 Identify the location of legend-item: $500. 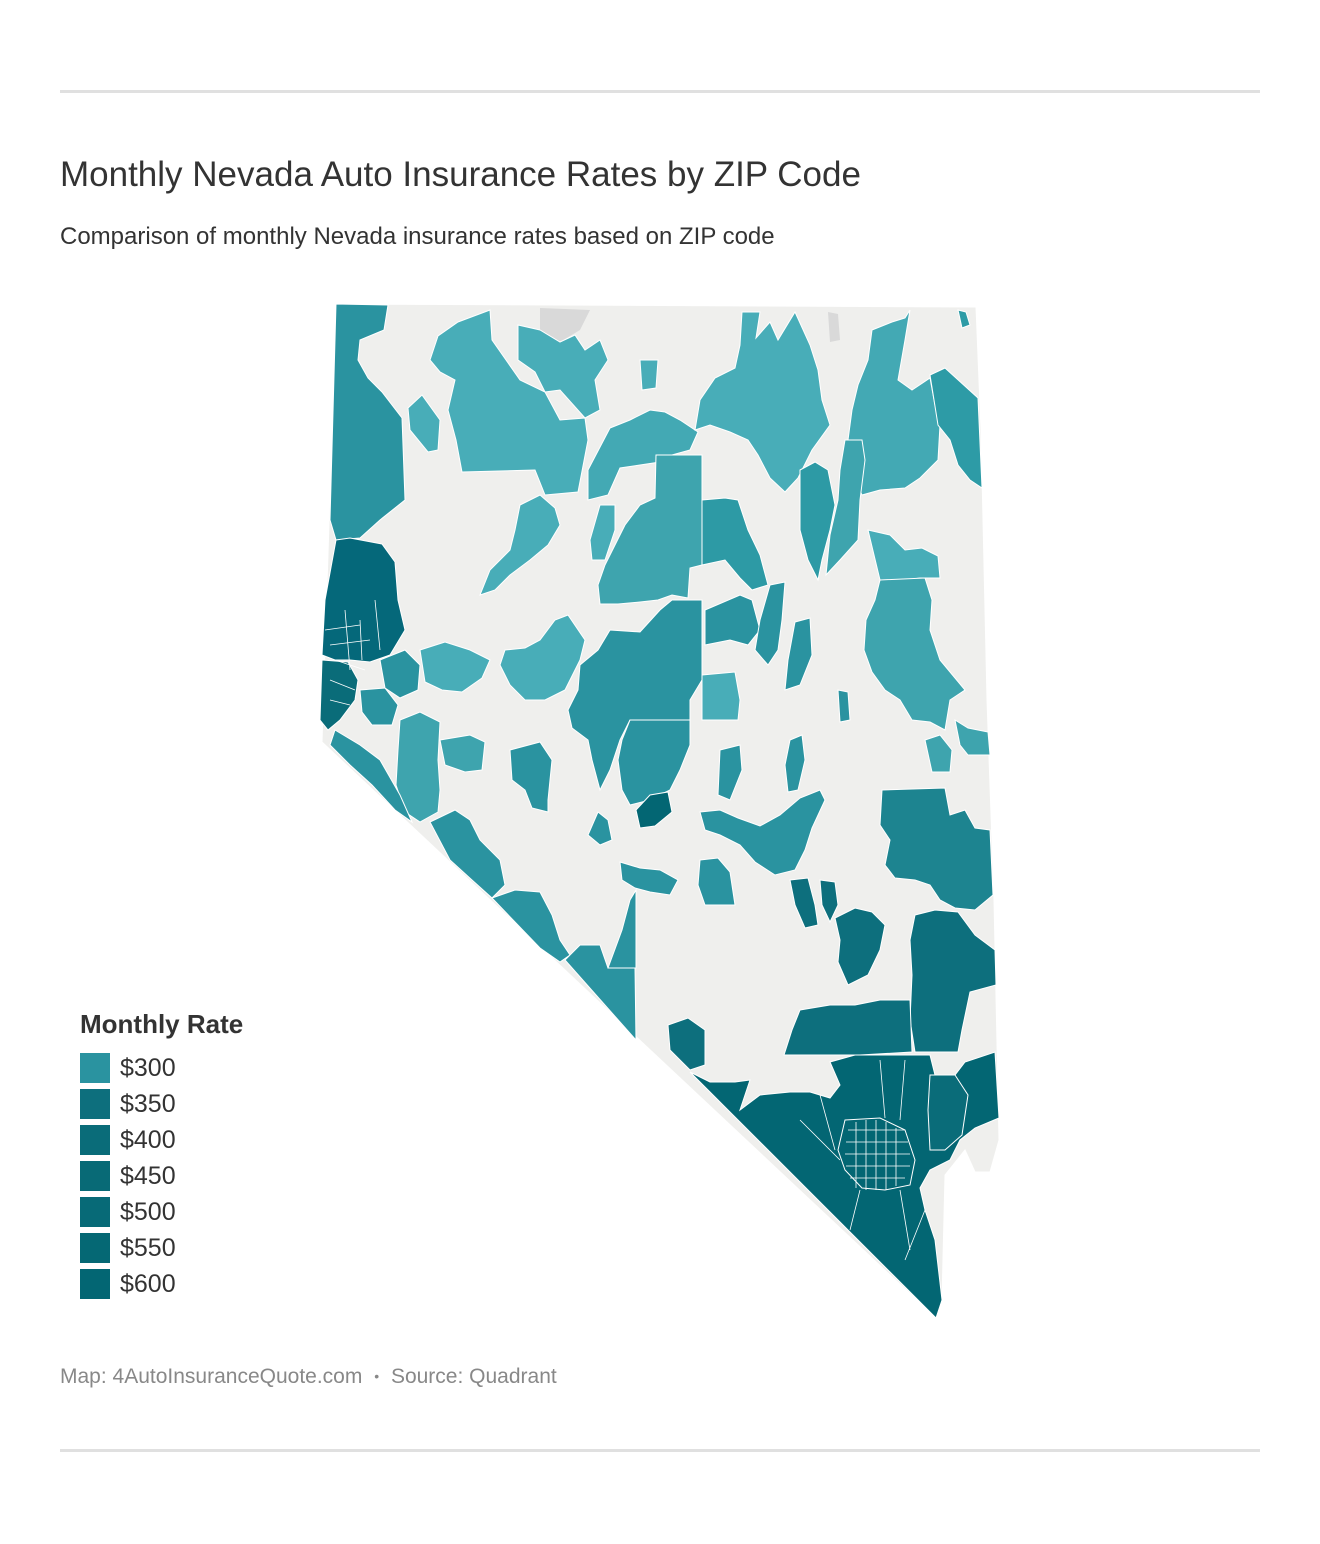
(161, 1212).